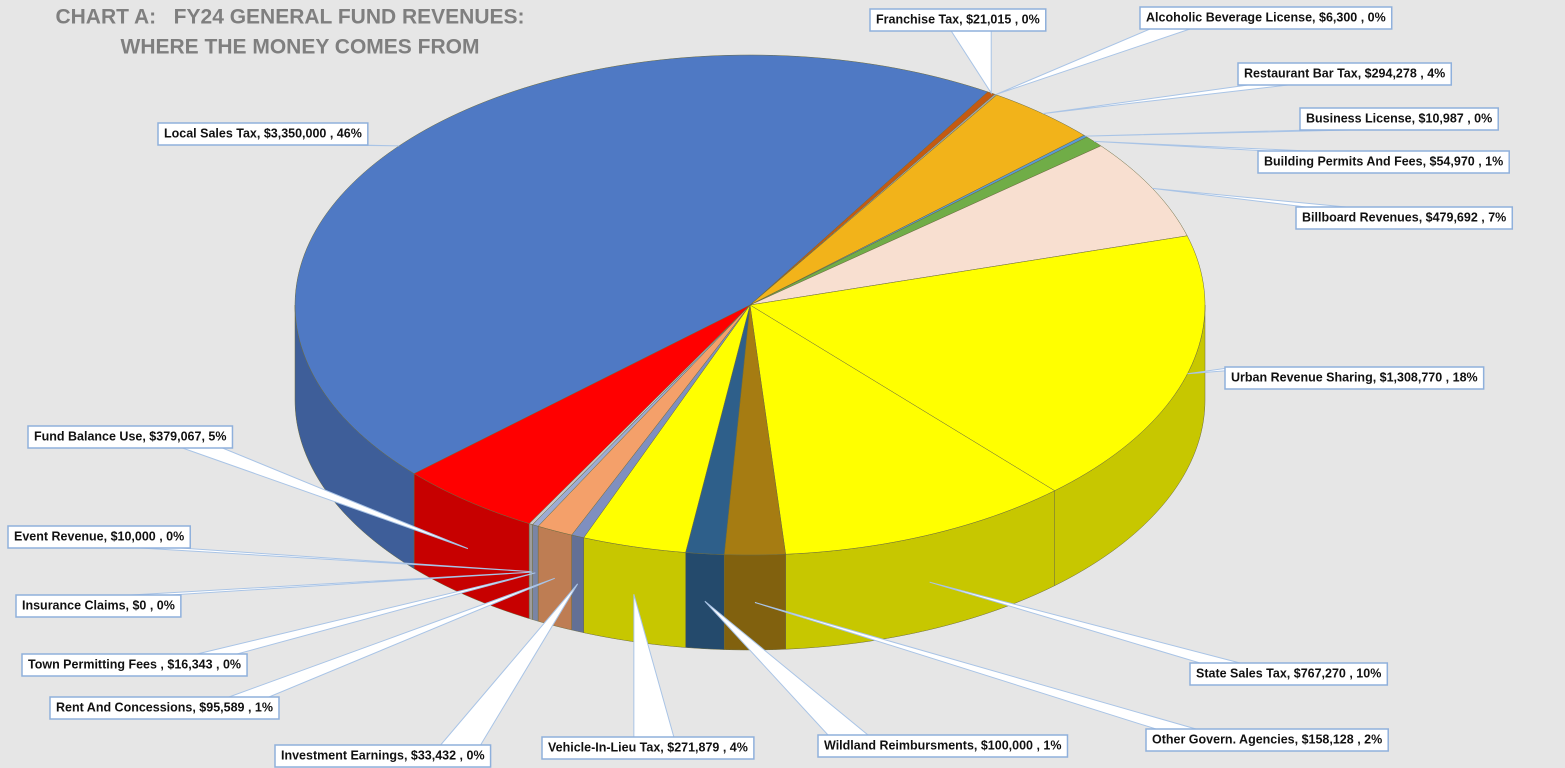 The width and height of the screenshot is (1565, 768). What do you see at coordinates (648, 677) in the screenshot?
I see `data-label: Vehicle-In-Lieu Tax, $271,879 , 4%` at bounding box center [648, 677].